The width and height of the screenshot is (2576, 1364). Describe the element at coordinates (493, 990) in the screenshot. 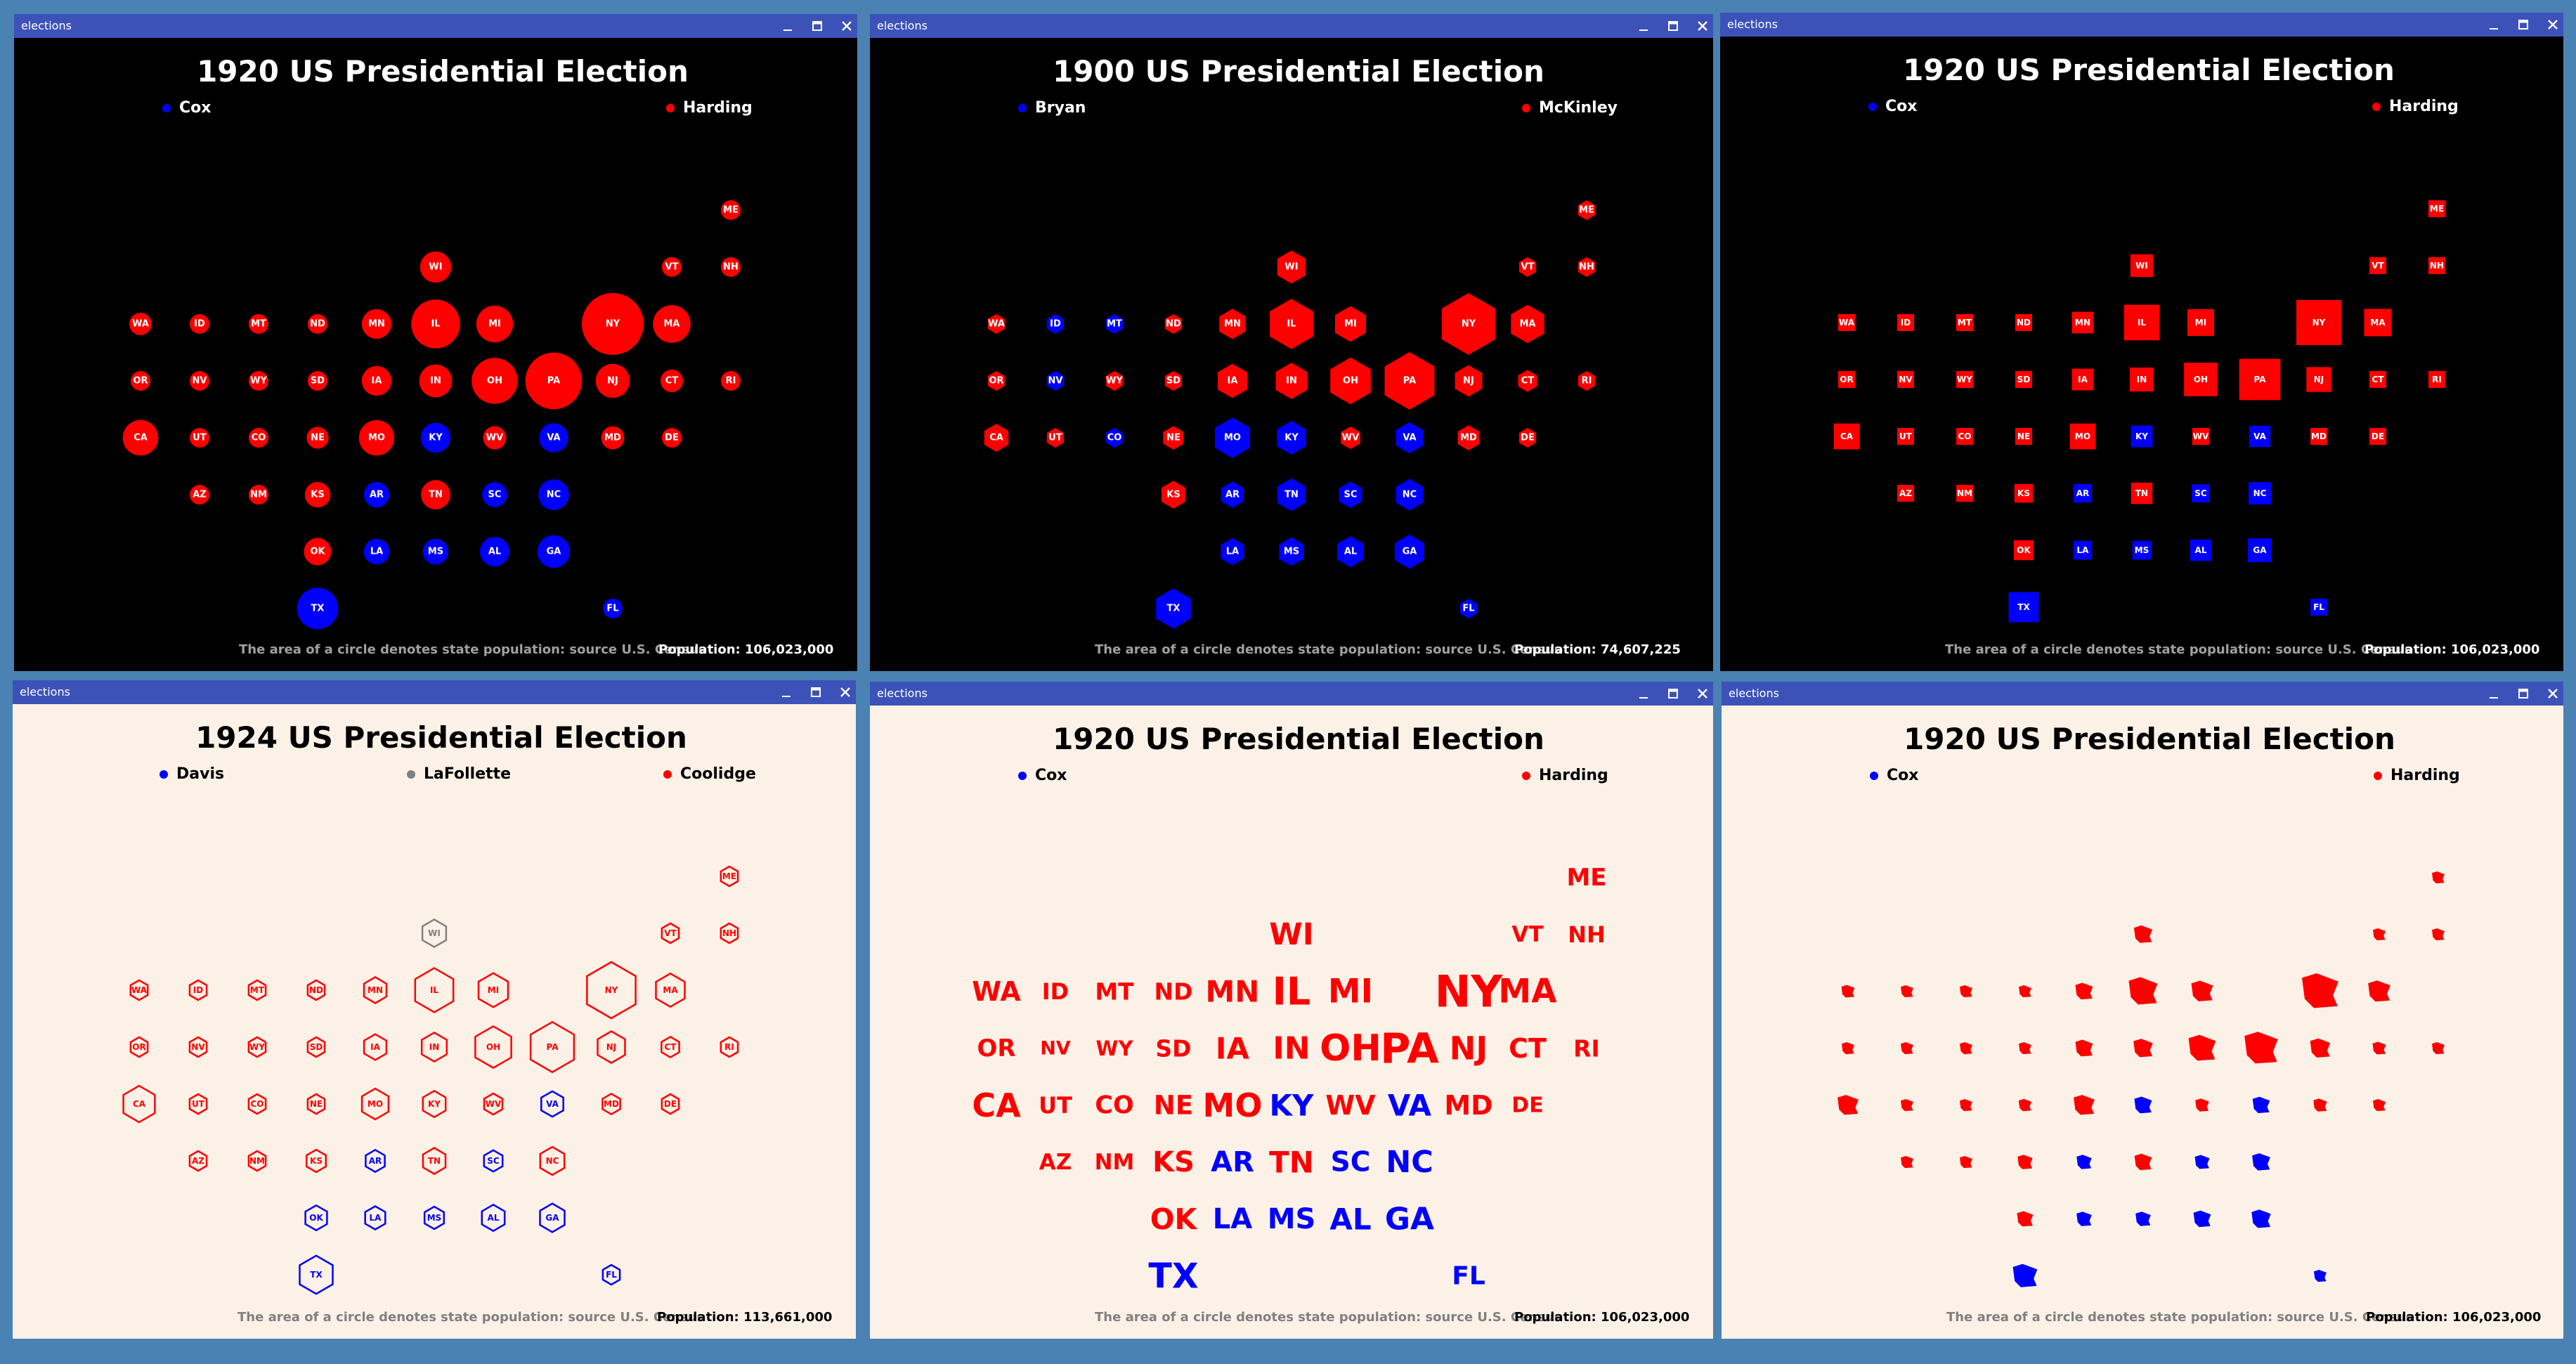

I see `state-mi: MI` at that location.